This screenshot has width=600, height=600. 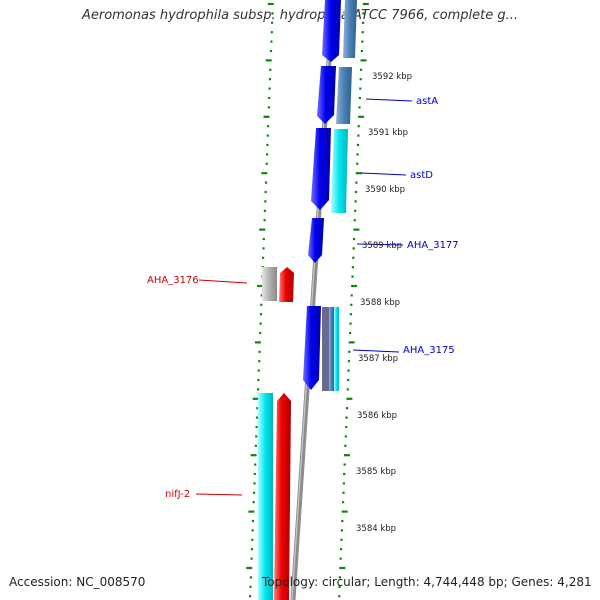 I want to click on gene-bar-nifj2-feature, so click(x=265, y=496).